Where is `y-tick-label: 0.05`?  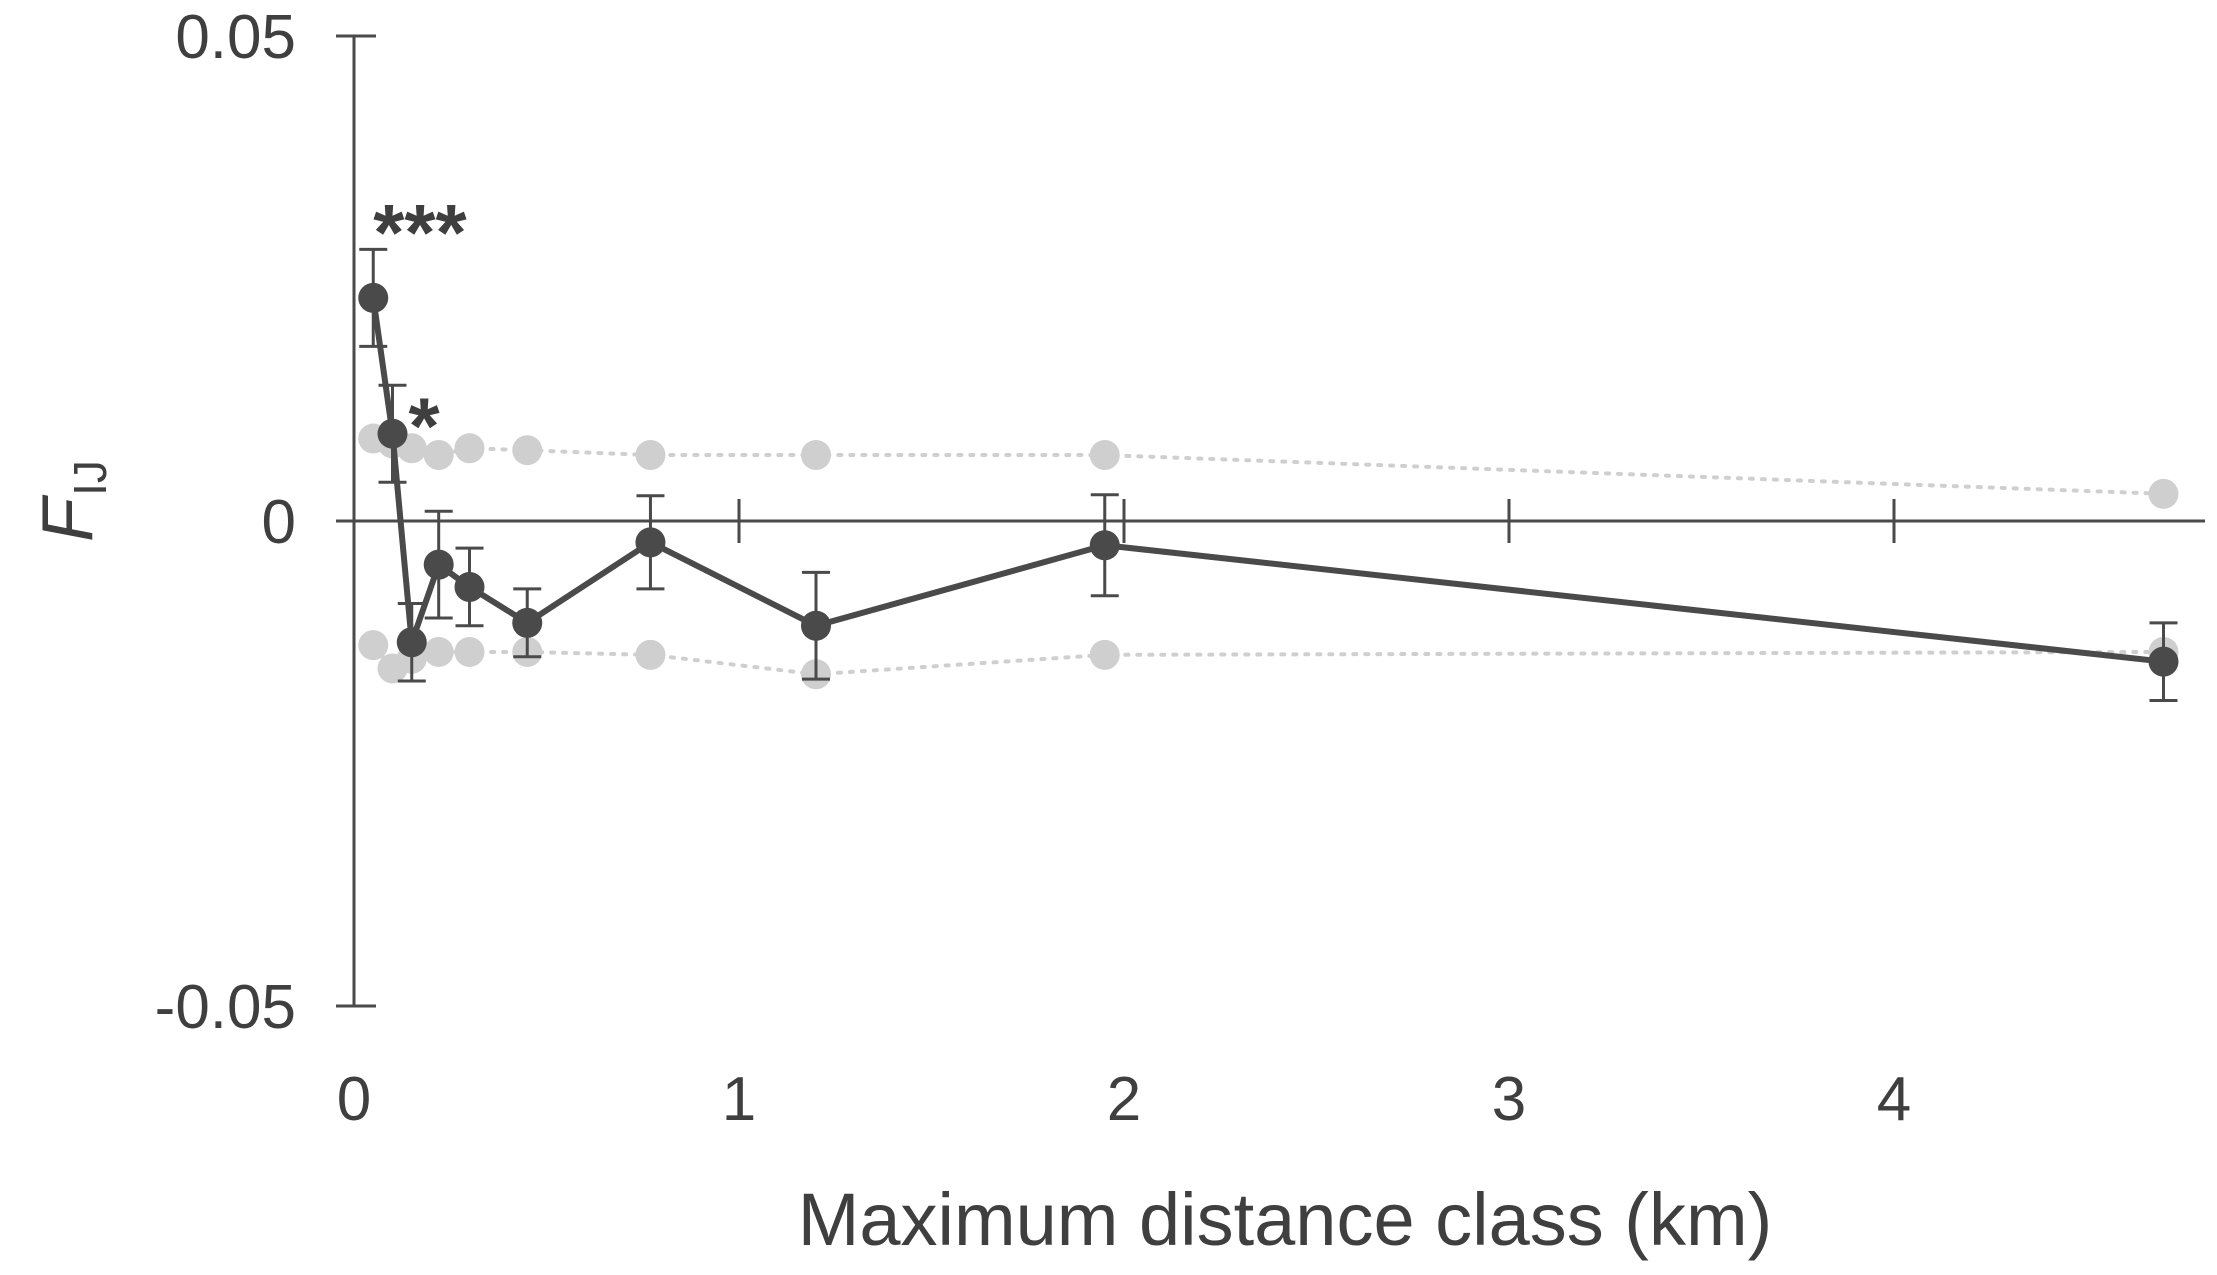
y-tick-label: 0.05 is located at coordinates (235, 37).